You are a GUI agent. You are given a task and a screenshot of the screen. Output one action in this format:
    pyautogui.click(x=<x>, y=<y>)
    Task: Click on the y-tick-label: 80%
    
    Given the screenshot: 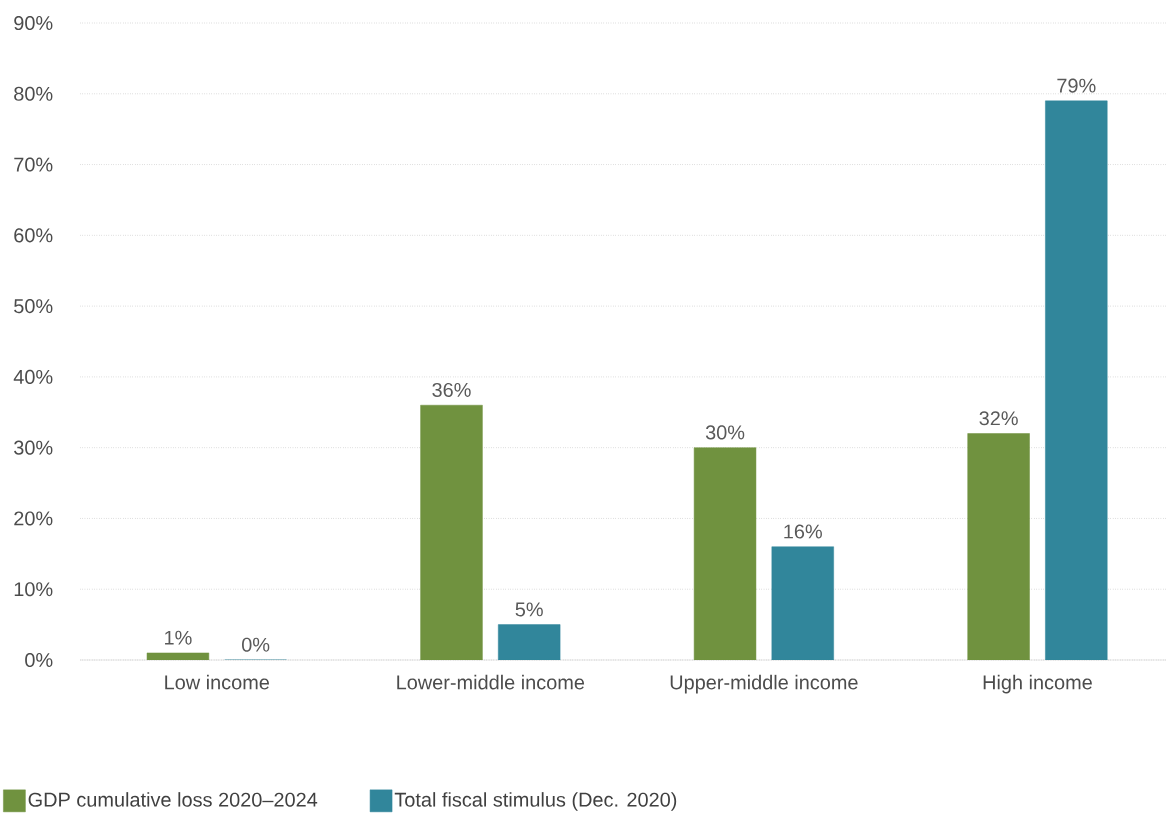 What is the action you would take?
    pyautogui.click(x=33, y=93)
    